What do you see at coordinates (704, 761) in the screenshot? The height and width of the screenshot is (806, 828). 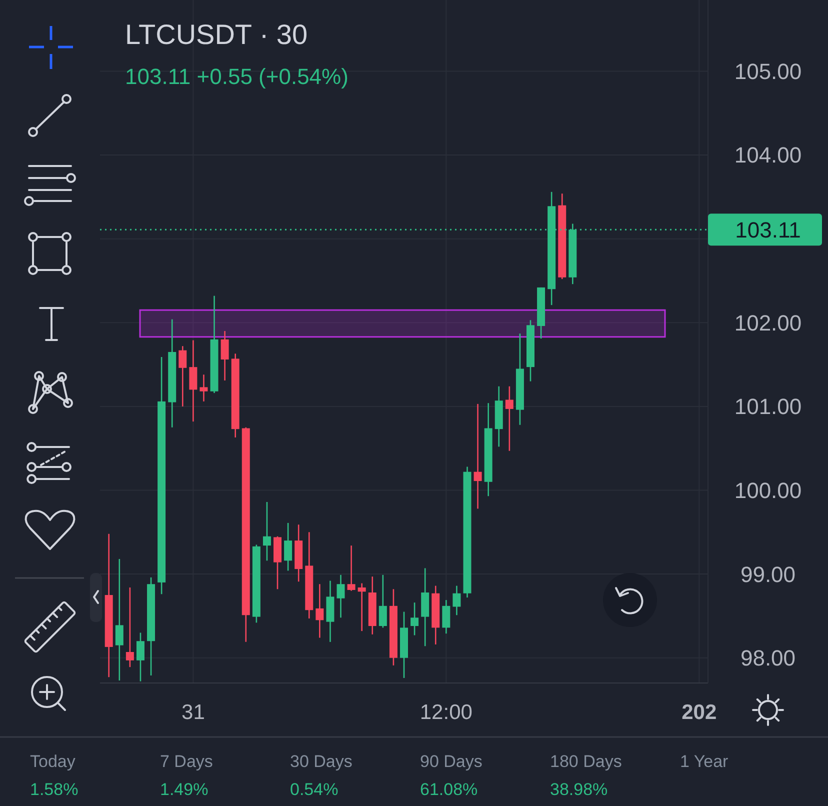 I see `text: 1 Year` at bounding box center [704, 761].